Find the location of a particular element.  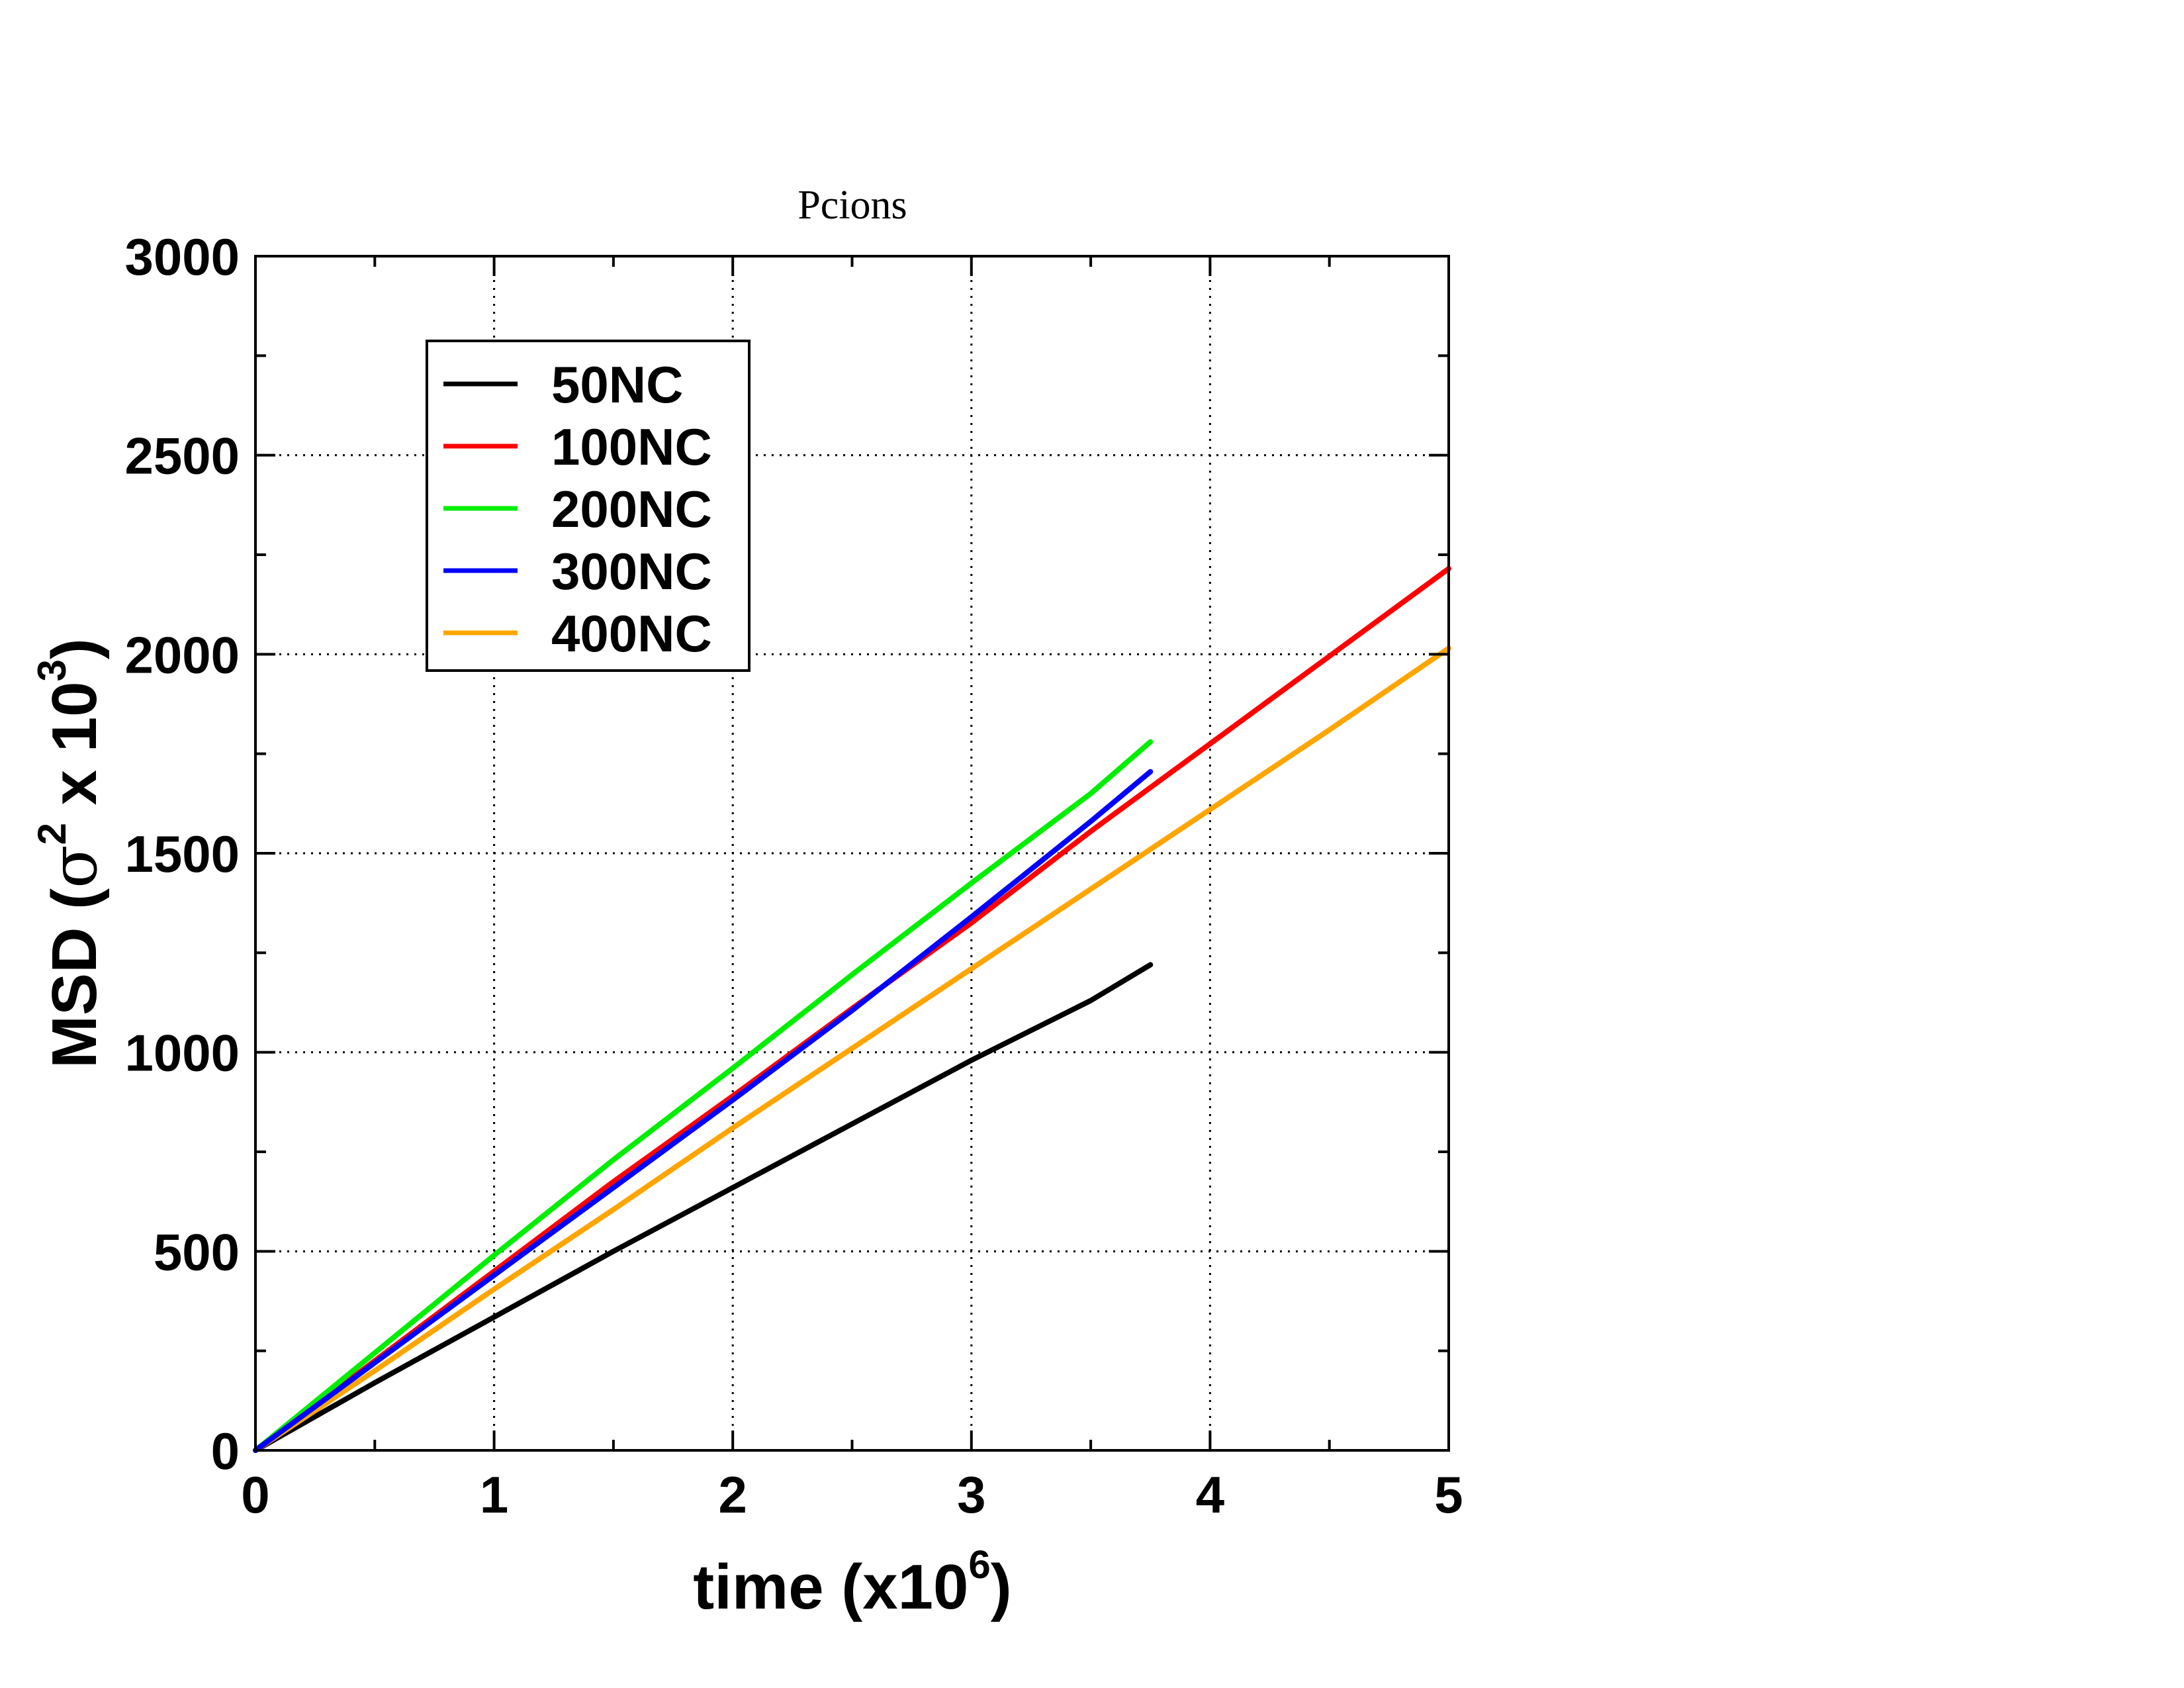

y-tick-label: 2000 is located at coordinates (182, 655).